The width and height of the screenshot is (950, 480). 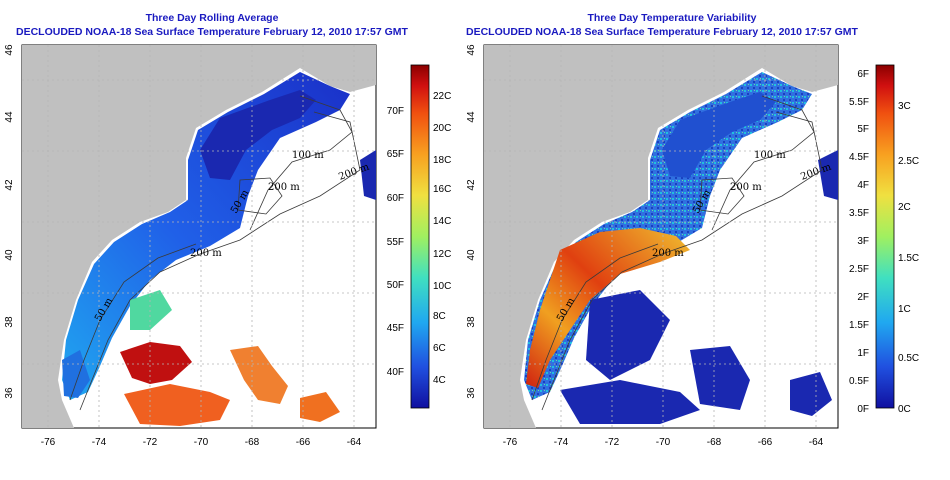 I want to click on colorbar-f-label: 4.5F, so click(x=859, y=157).